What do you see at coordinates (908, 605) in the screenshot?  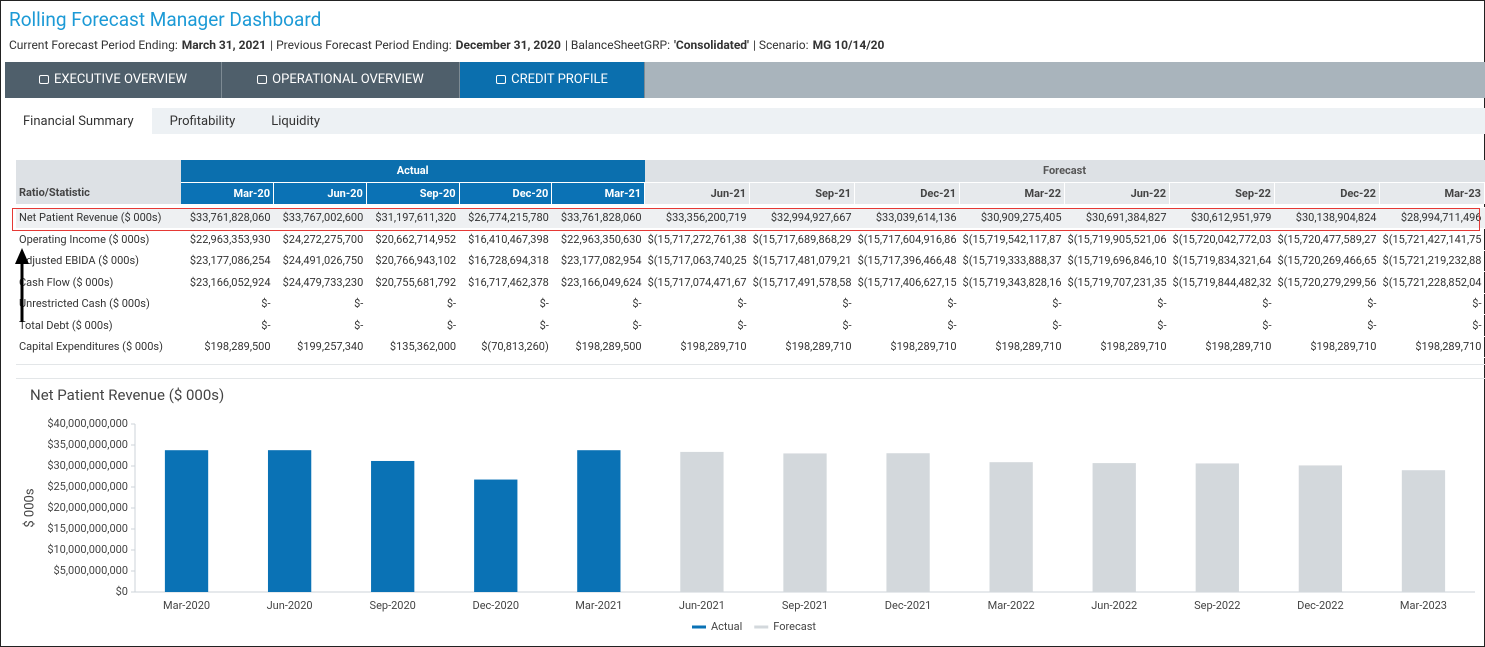 I see `x-tick-label: Dec-2021` at bounding box center [908, 605].